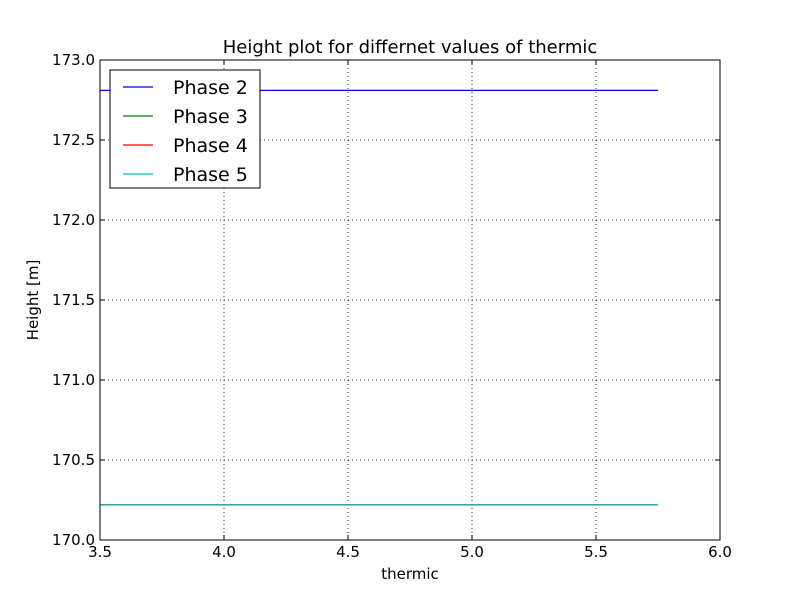  I want to click on x-tick-label: 4.5, so click(348, 552).